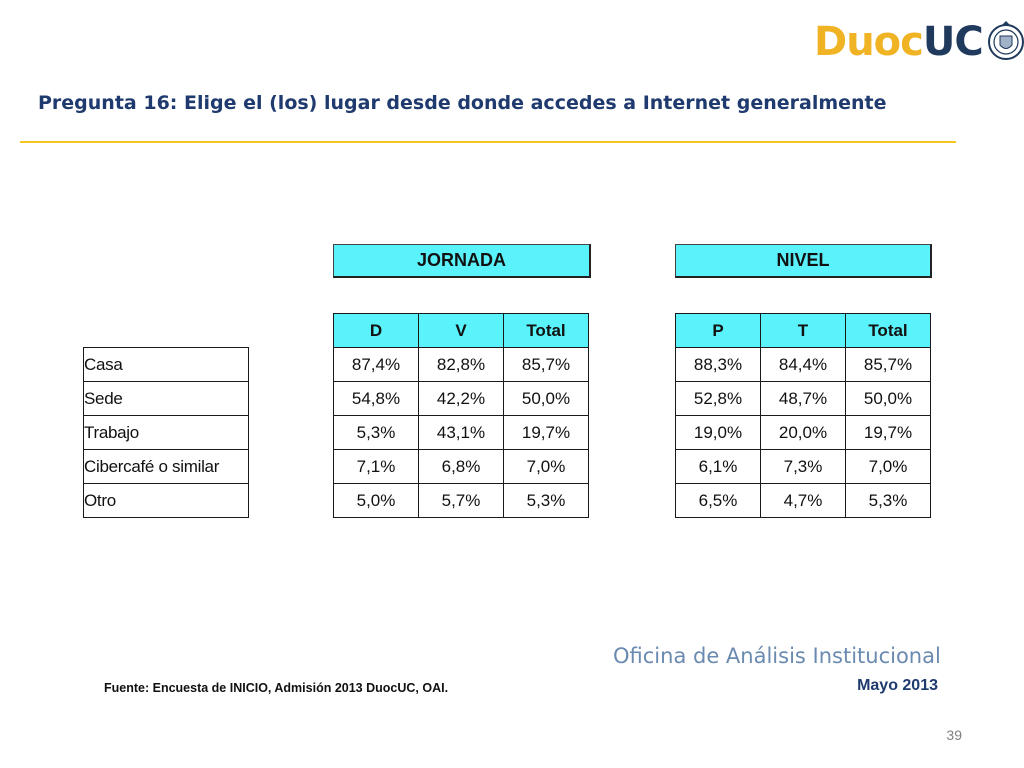 Image resolution: width=1024 pixels, height=768 pixels. What do you see at coordinates (1005, 40) in the screenshot?
I see `uc-seal-icon` at bounding box center [1005, 40].